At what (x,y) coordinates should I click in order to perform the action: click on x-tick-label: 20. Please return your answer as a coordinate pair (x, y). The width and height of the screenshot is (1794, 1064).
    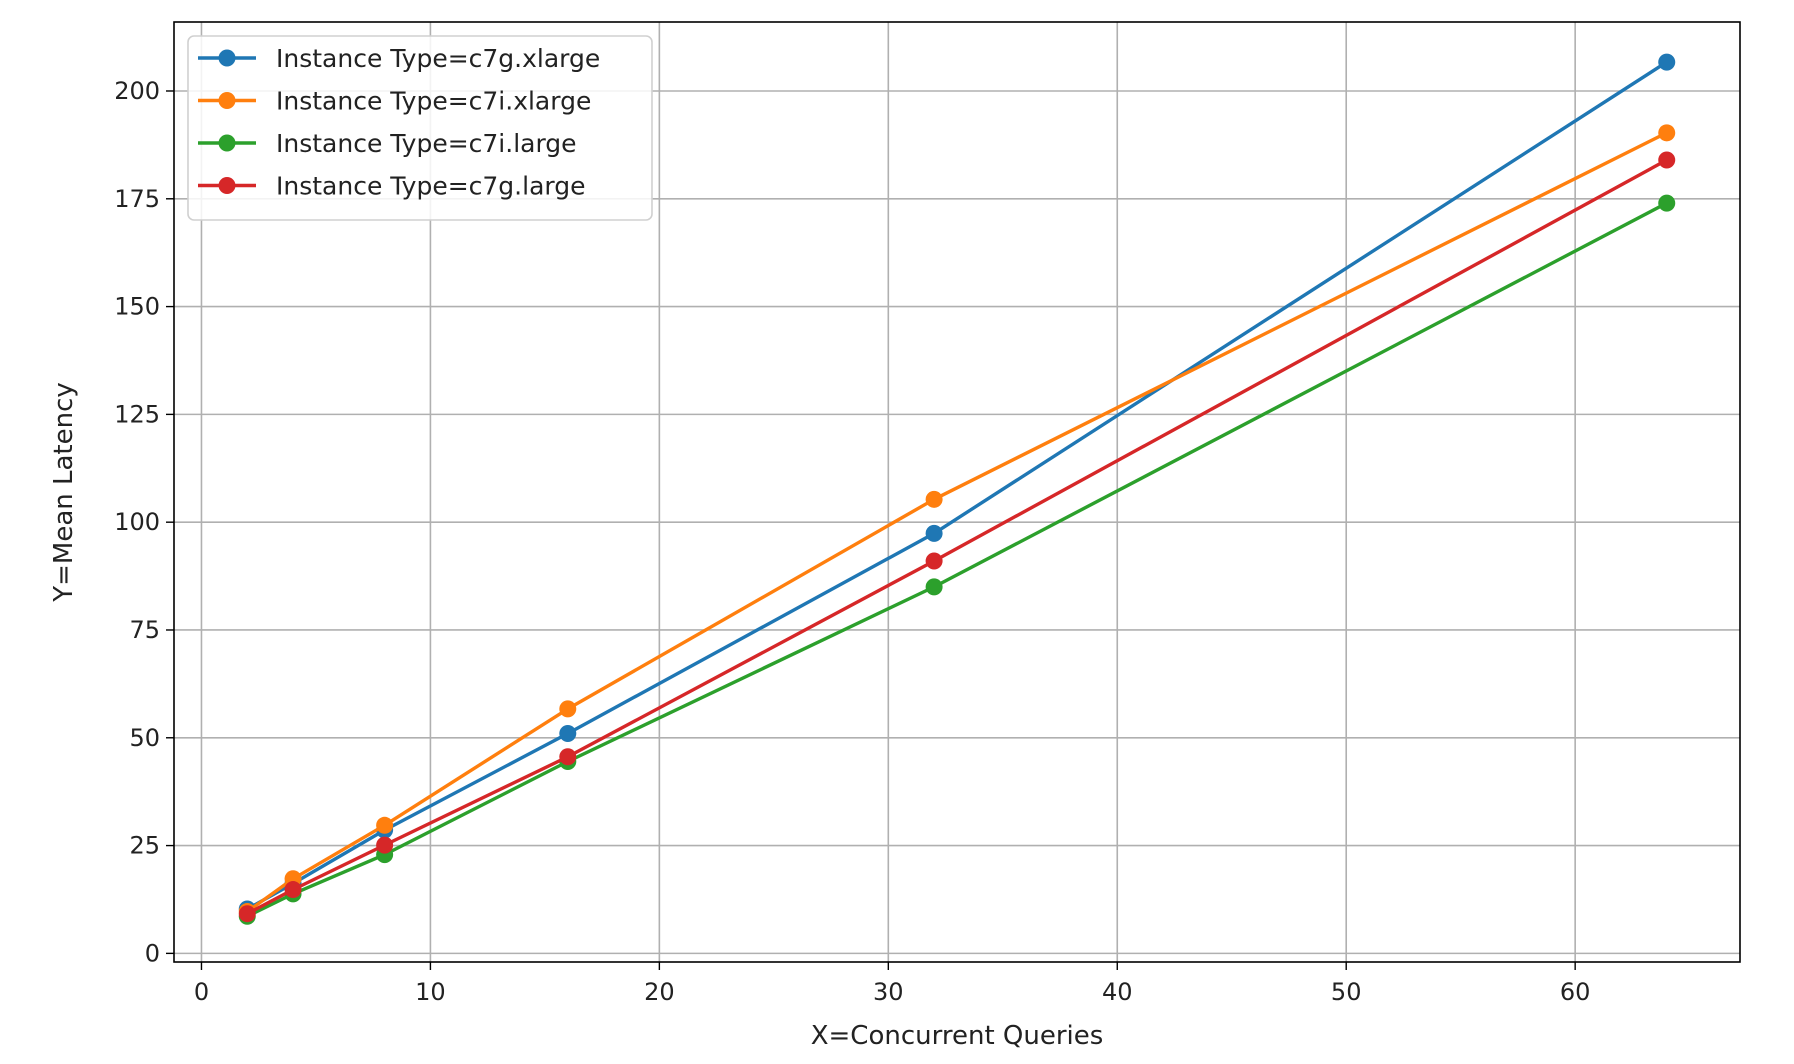
    Looking at the image, I should click on (659, 992).